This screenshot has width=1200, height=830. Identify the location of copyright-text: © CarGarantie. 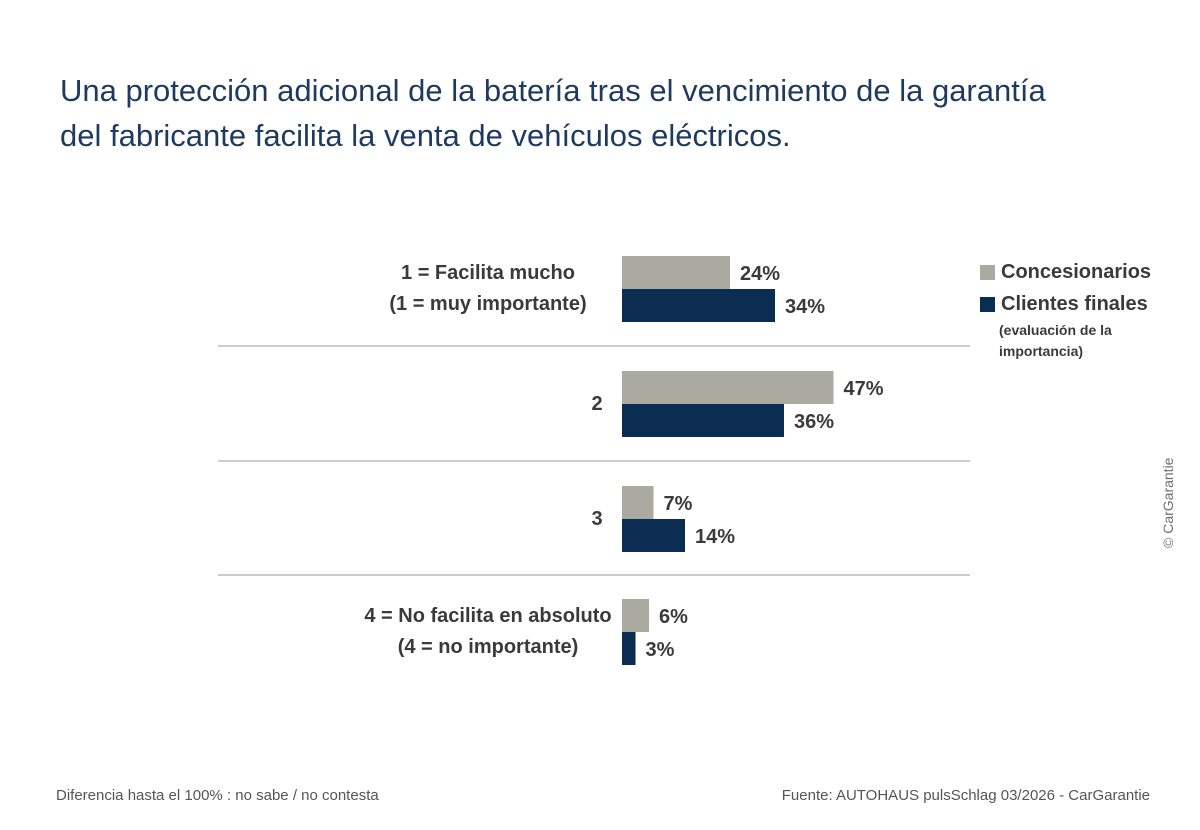
(1168, 502).